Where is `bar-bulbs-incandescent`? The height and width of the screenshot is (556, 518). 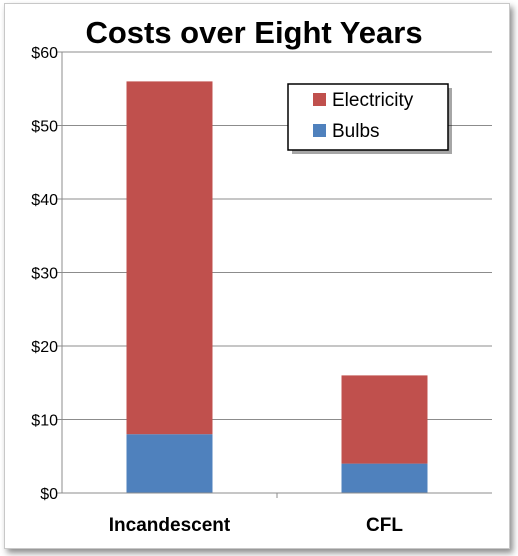
bar-bulbs-incandescent is located at coordinates (169, 463).